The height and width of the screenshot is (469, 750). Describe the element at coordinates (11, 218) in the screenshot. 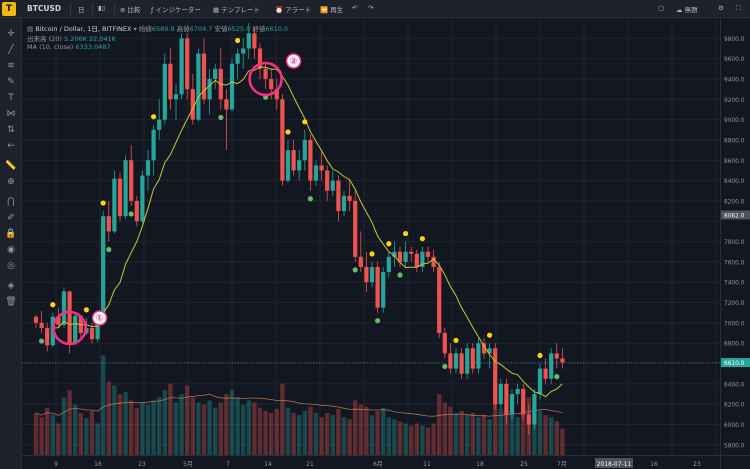

I see `draw-mode-icon: ✐` at that location.